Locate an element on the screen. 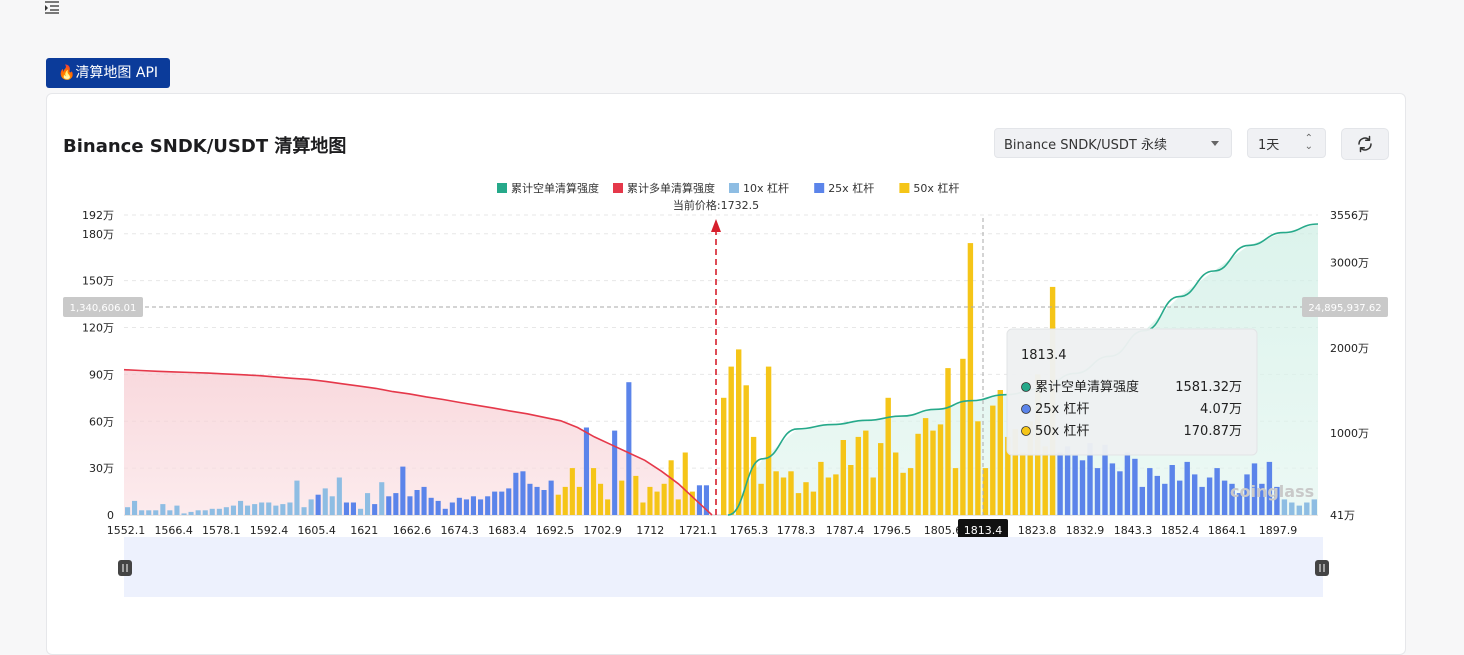  x-axis-tick: 1897.9 is located at coordinates (1278, 530).